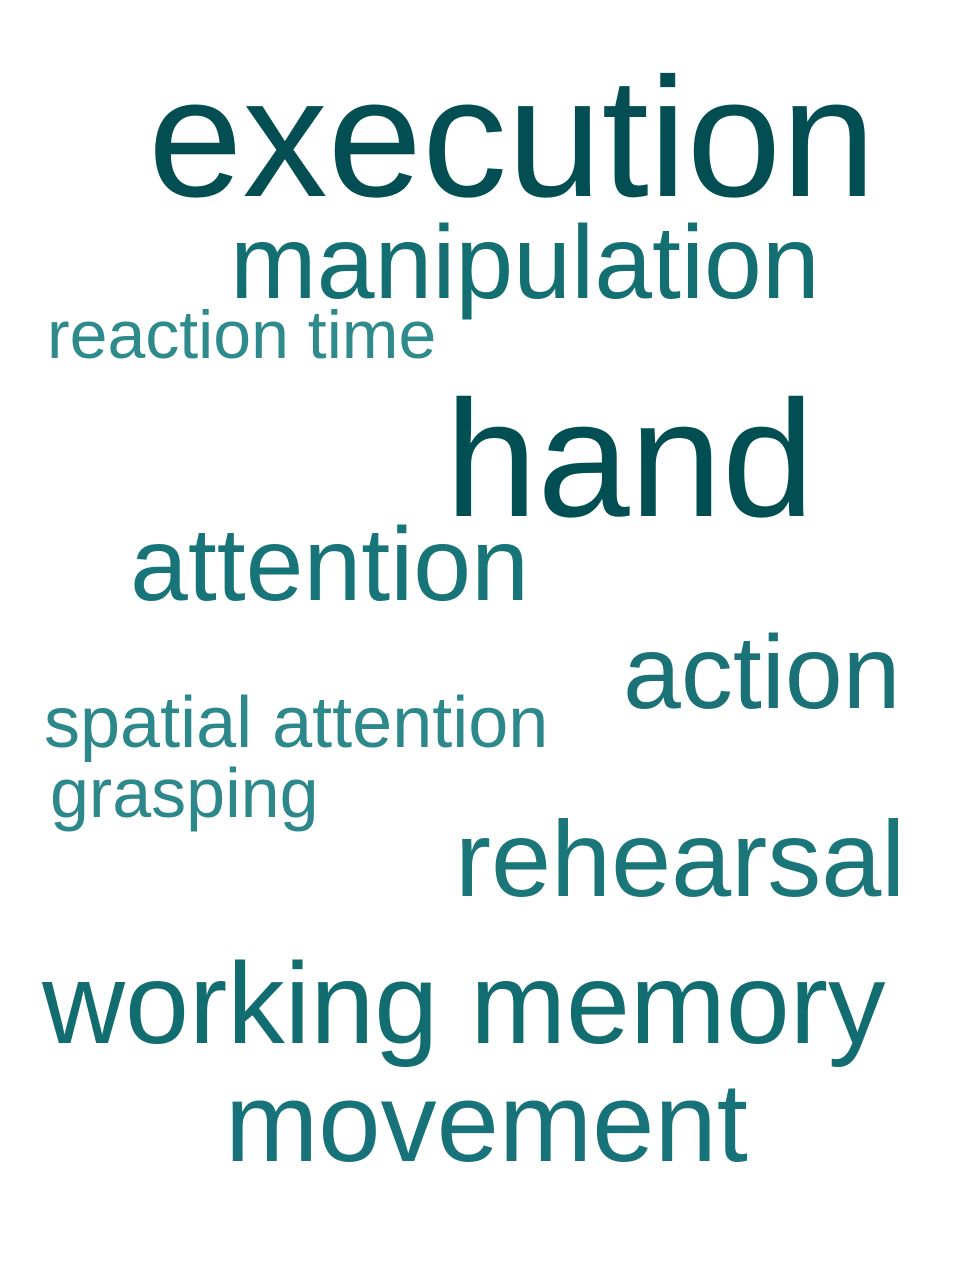  I want to click on word-execution: execution, so click(512, 138).